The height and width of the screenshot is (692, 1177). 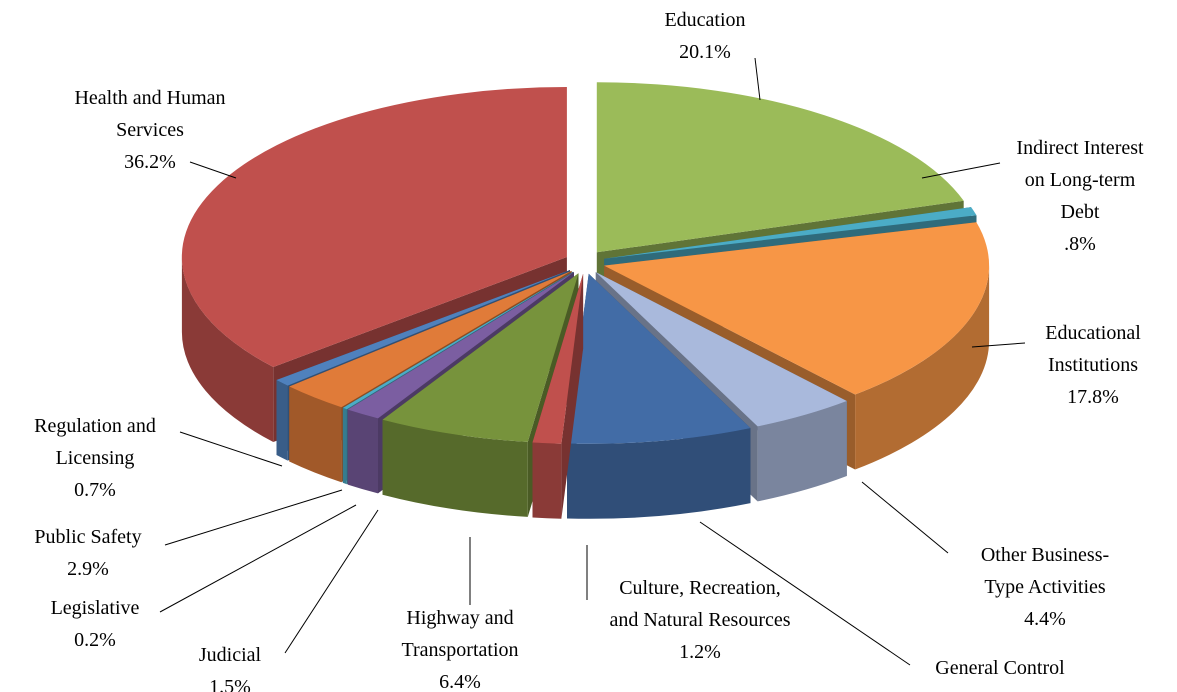 I want to click on label-value: 1.5%, so click(x=230, y=684).